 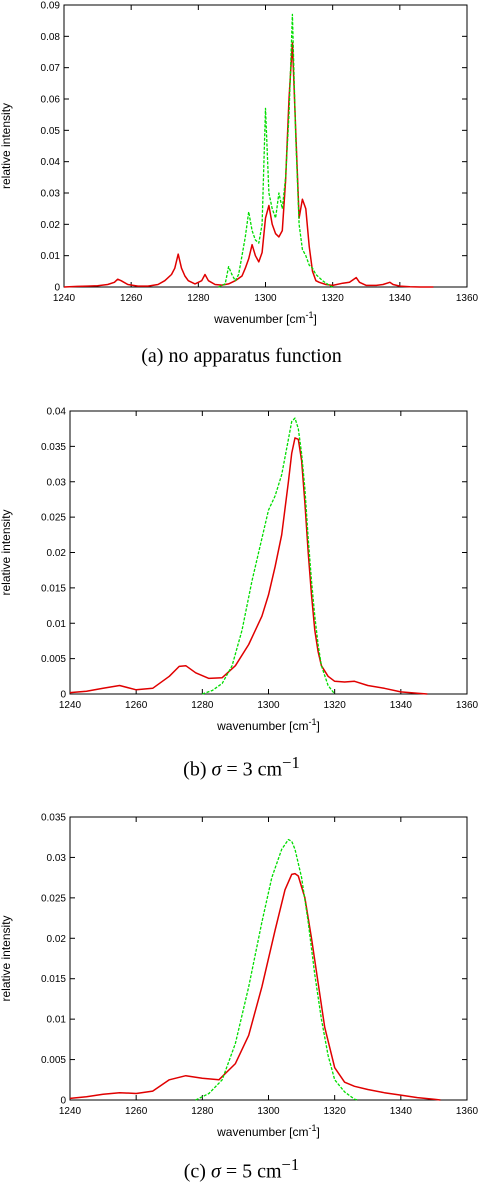 I want to click on y-tick-label: 0.09, so click(x=51, y=6).